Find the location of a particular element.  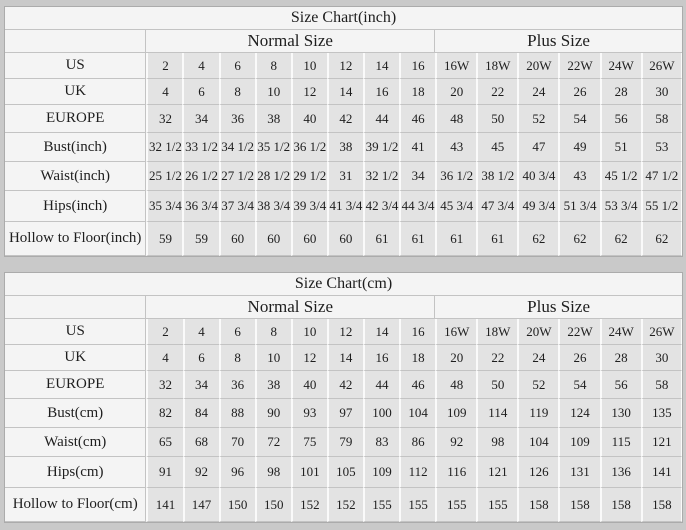

table-row: US 2 4 6 8 10 12 14 16 16W 18W 20W 22W 24W 26W is located at coordinates (343, 66).